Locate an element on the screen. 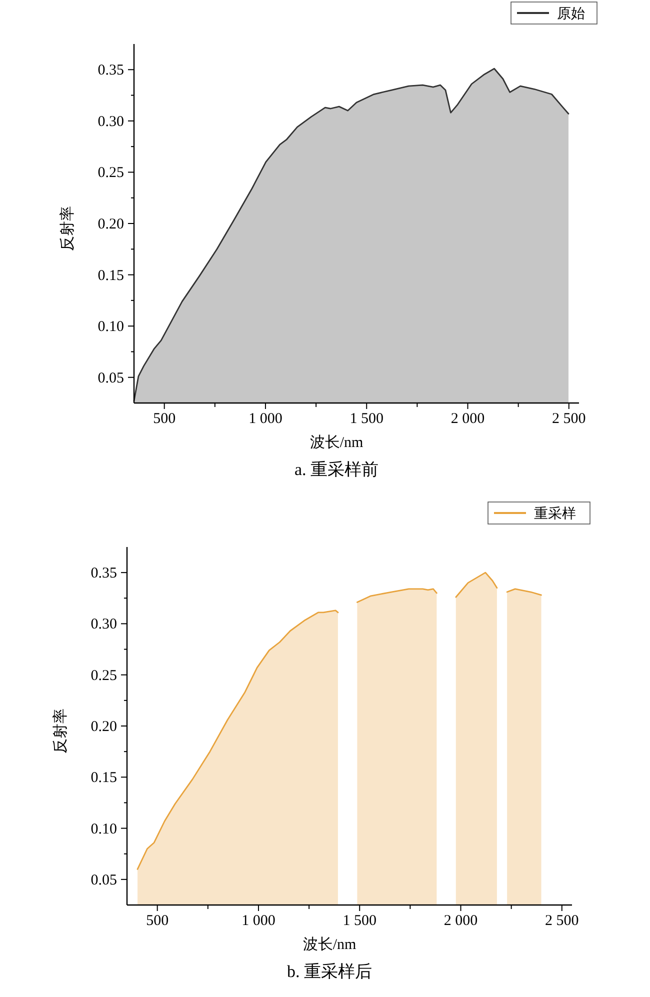 This screenshot has width=650, height=997. text: b. 重采样后 is located at coordinates (329, 971).